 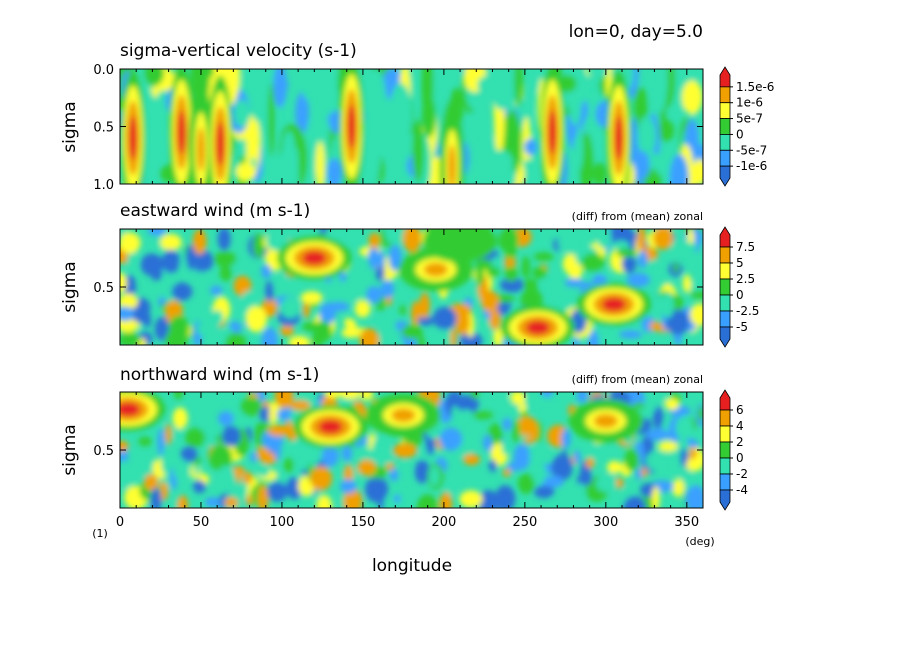 What do you see at coordinates (686, 522) in the screenshot?
I see `x-tick-label: 350` at bounding box center [686, 522].